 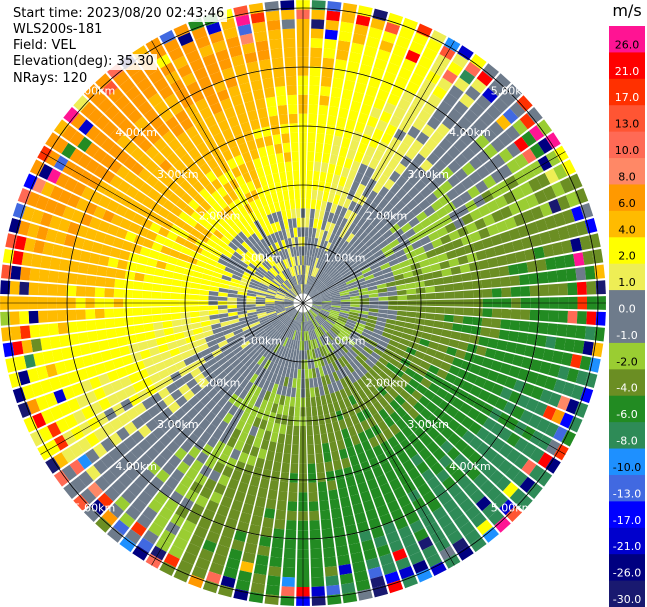 What do you see at coordinates (627, 198) in the screenshot?
I see `colorbar-swatch` at bounding box center [627, 198].